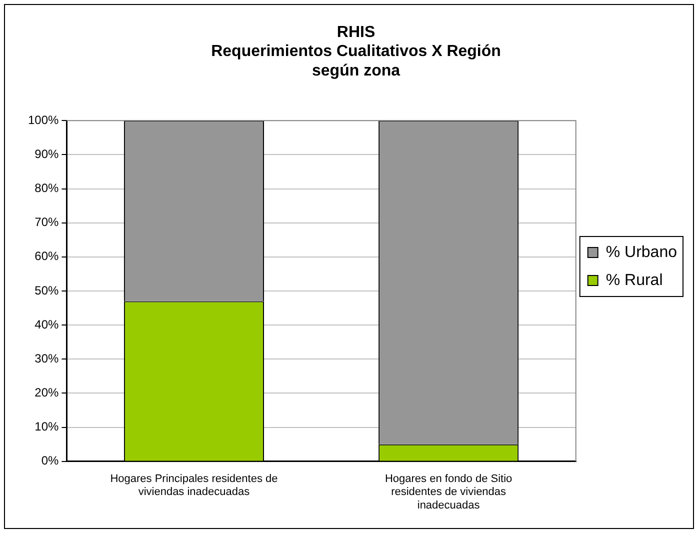  Describe the element at coordinates (44, 119) in the screenshot. I see `y-tick-label: 100%` at that location.